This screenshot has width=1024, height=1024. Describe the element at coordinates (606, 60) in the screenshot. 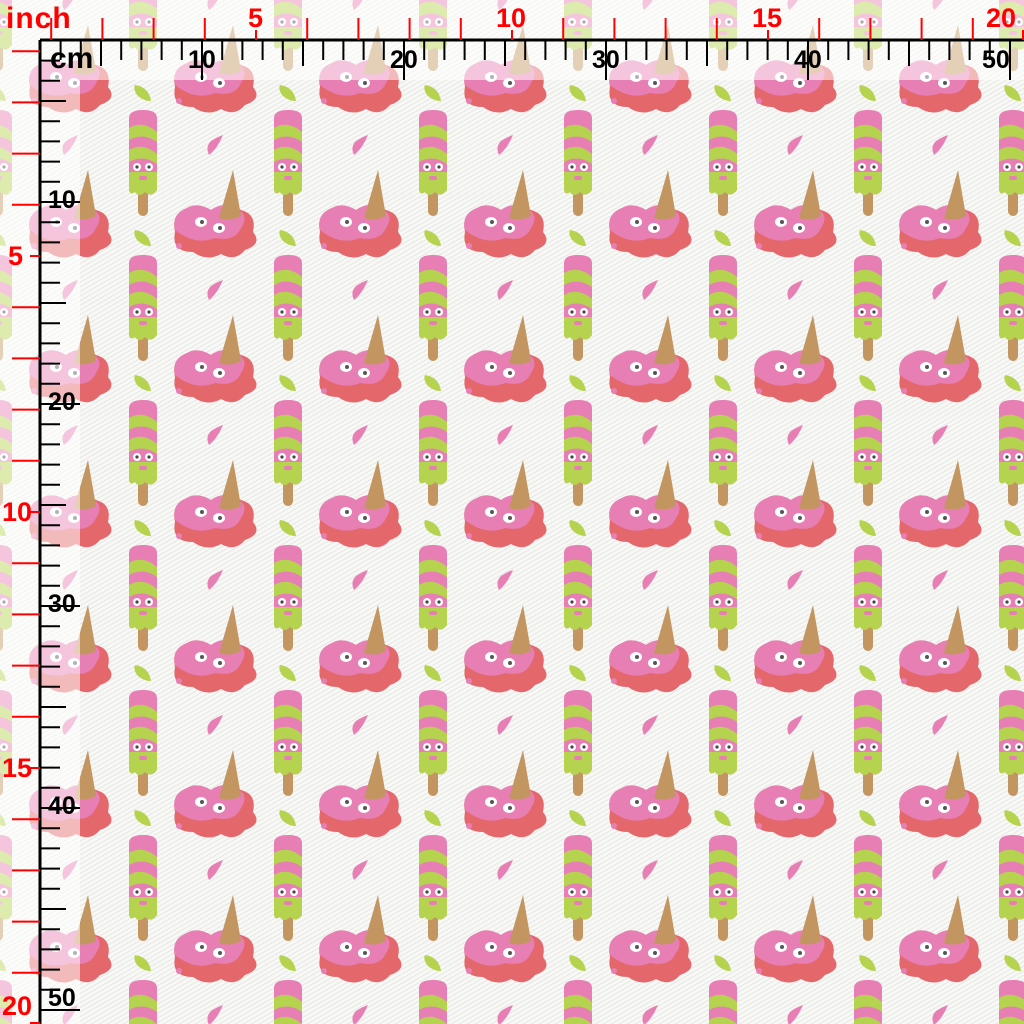

I see `top-cm-label: 30` at that location.